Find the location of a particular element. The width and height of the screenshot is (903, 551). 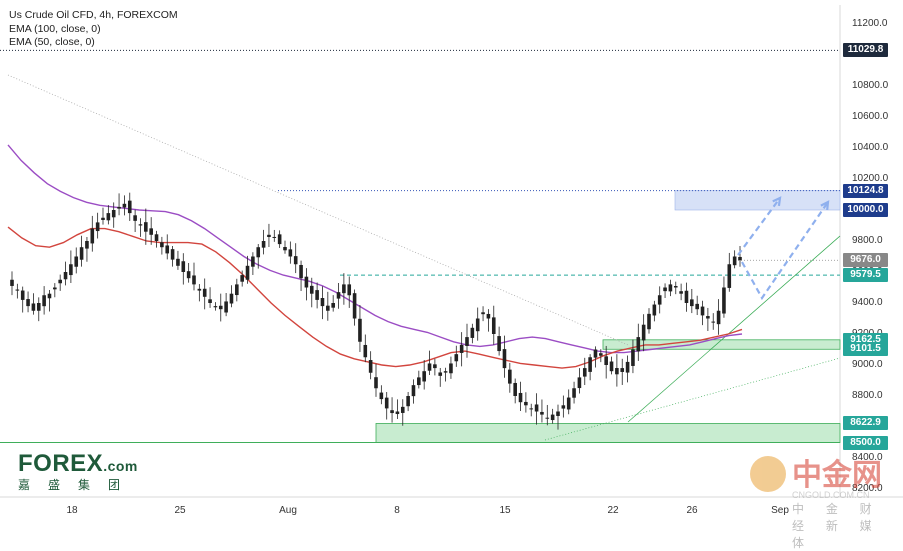

watermark-url: CNGOLD.COM.CN is located at coordinates (831, 495).